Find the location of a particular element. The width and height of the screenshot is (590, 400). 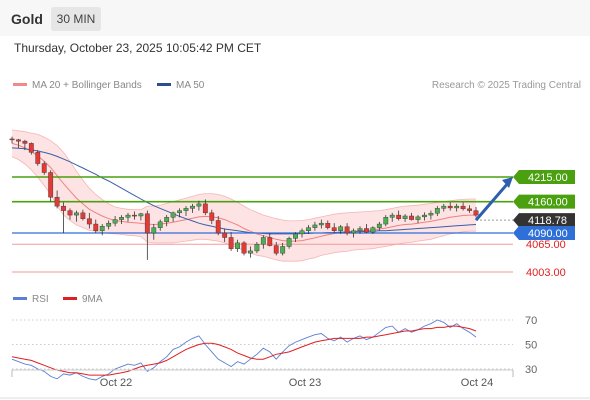

projection-arrowhead is located at coordinates (507, 182).